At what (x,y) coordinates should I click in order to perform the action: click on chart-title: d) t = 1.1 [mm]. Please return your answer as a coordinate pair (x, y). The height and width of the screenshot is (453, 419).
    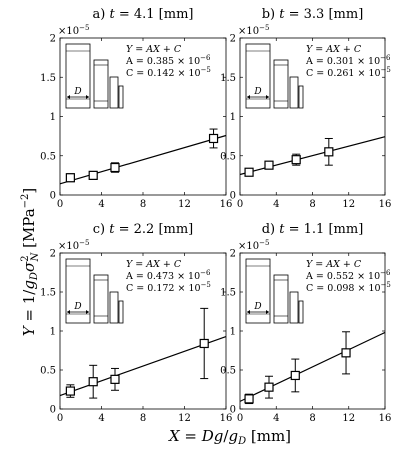
    Looking at the image, I should click on (313, 229).